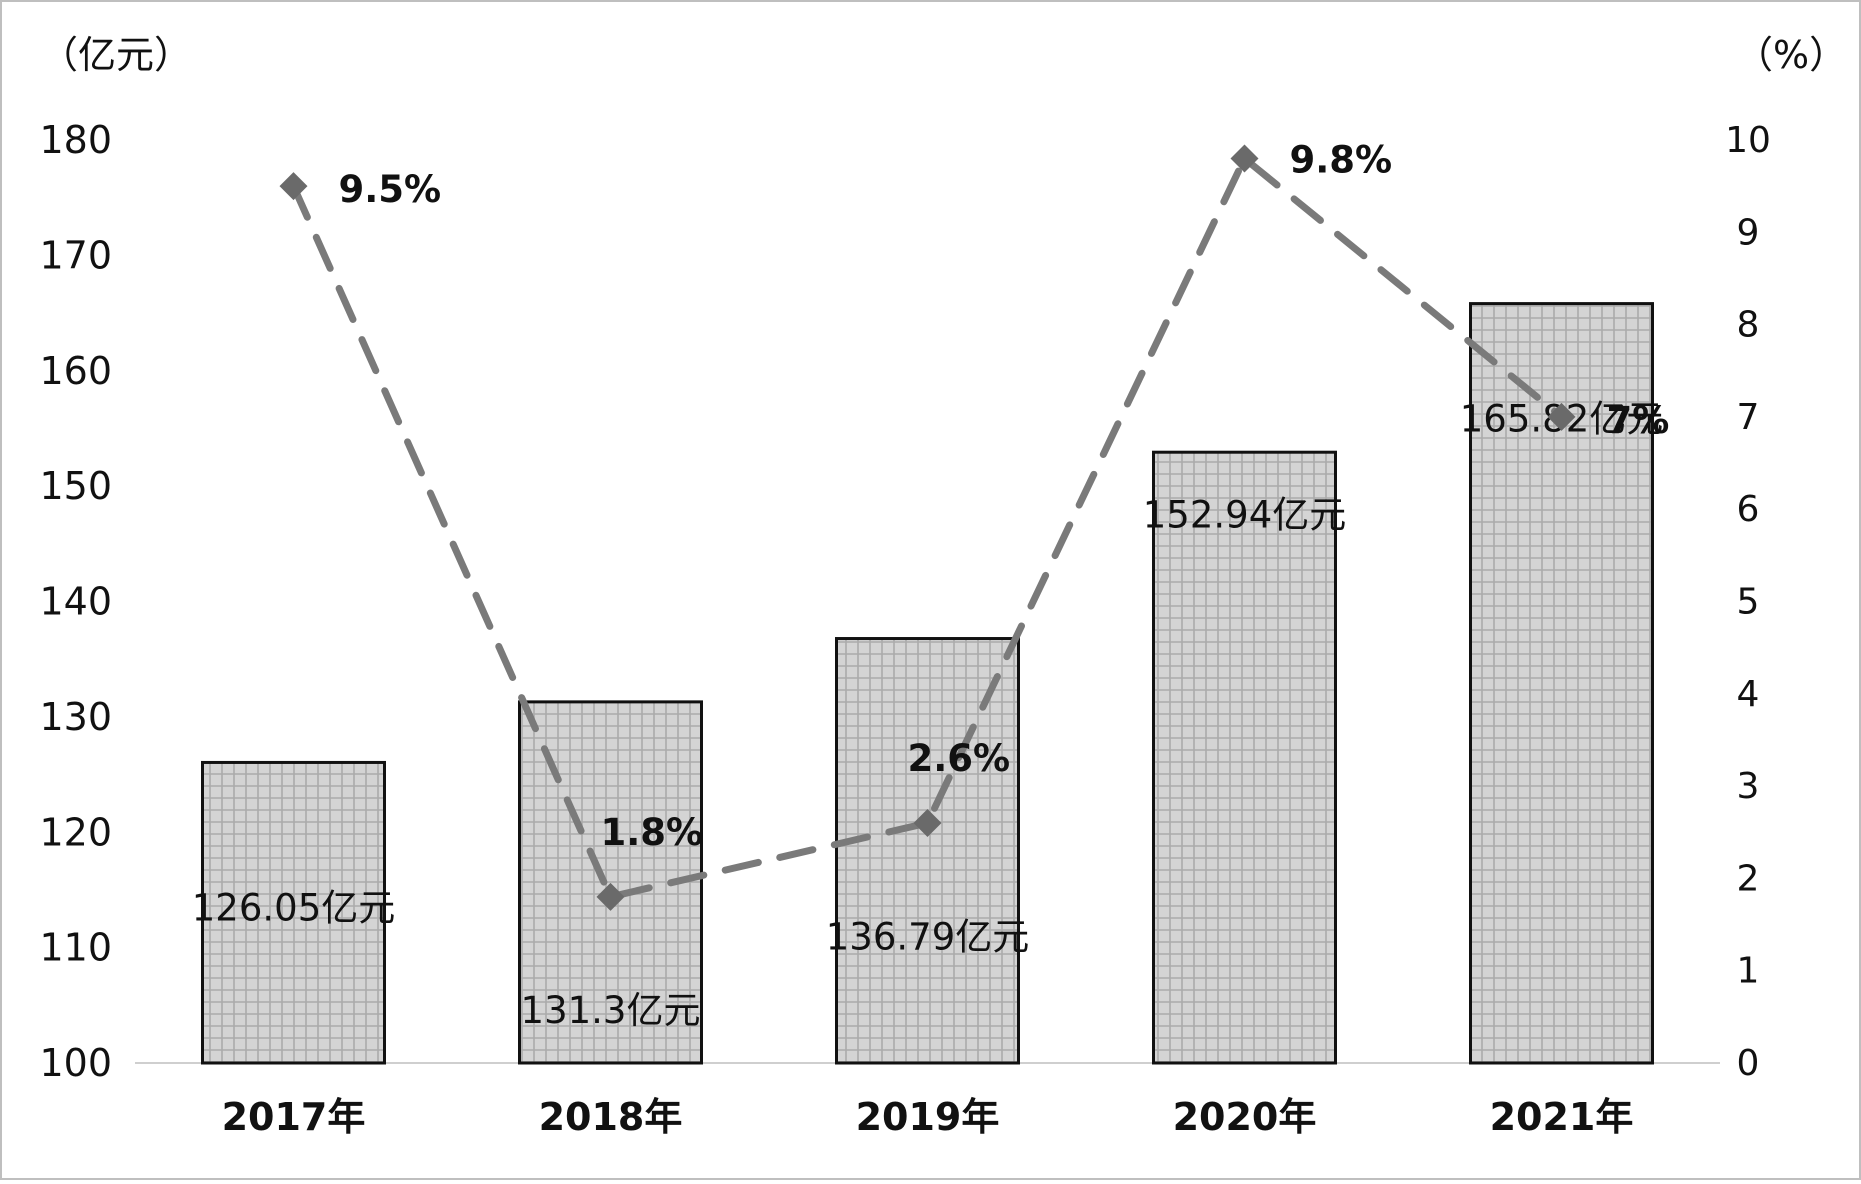  I want to click on right-tick-label: 7, so click(1748, 417).